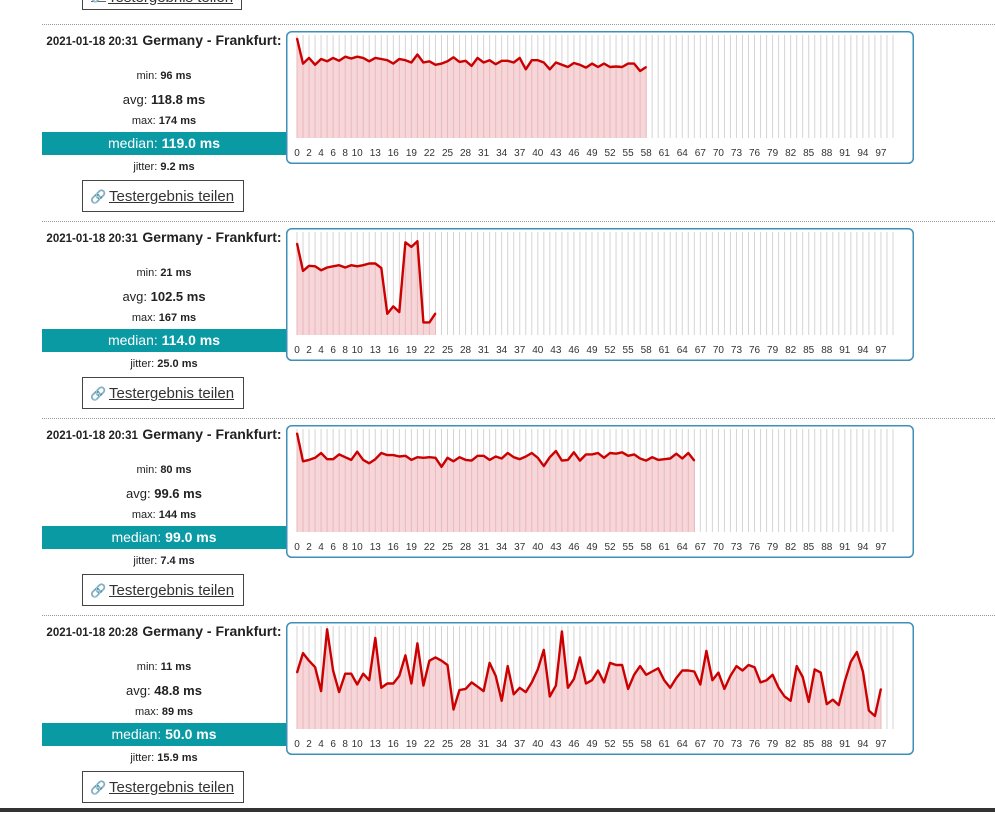 The width and height of the screenshot is (995, 814). Describe the element at coordinates (448, 153) in the screenshot. I see `x-tick-label: 25` at that location.